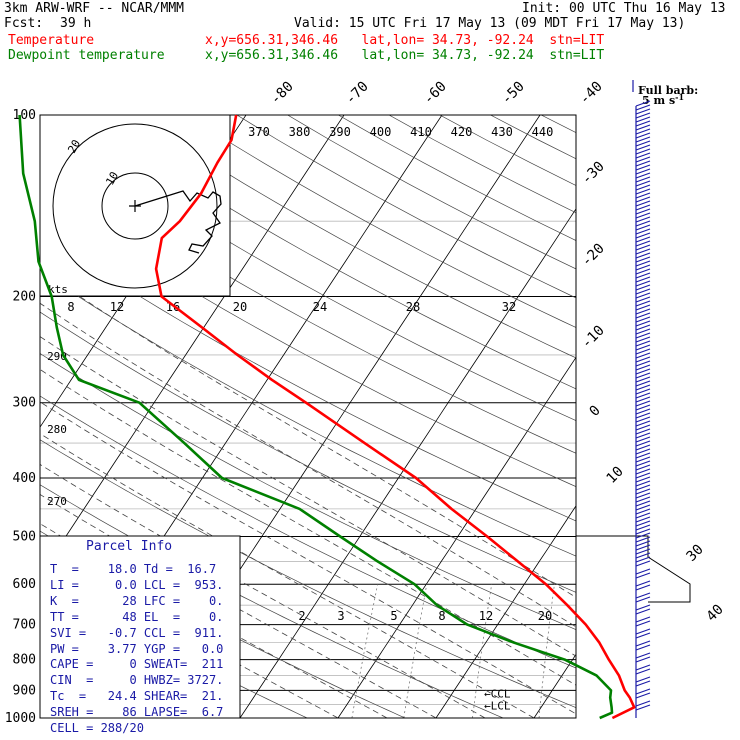 The width and height of the screenshot is (740, 740). I want to click on temperature-tick-label: 40, so click(715, 613).